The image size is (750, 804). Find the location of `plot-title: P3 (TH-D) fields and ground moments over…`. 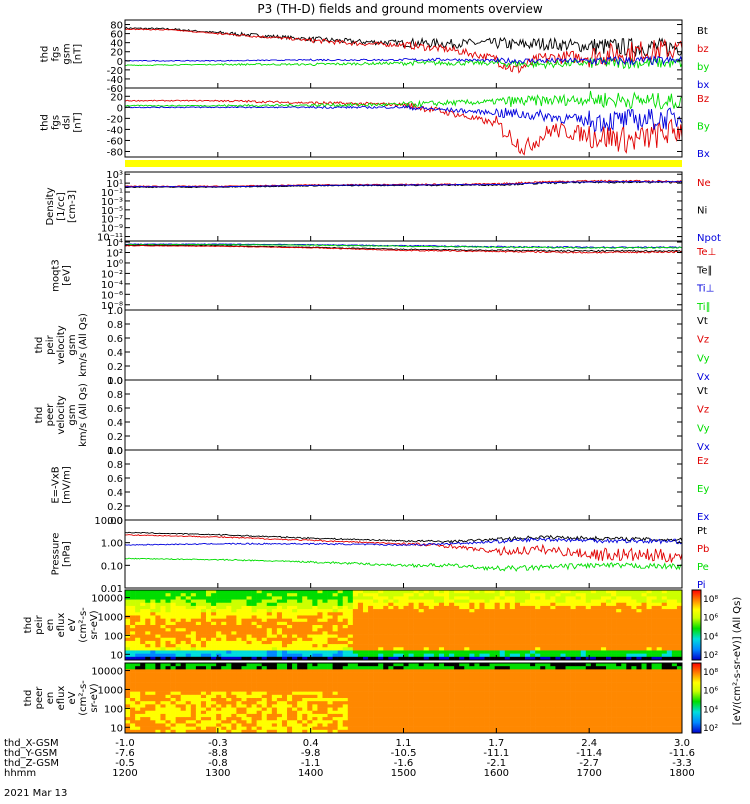

plot-title: P3 (TH-D) fields and ground moments over… is located at coordinates (399, 9).